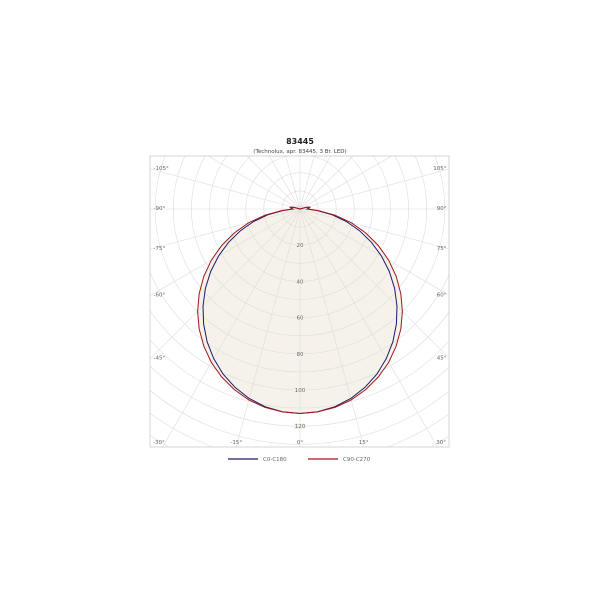  Describe the element at coordinates (300, 391) in the screenshot. I see `radial-tick-label: 100` at that location.